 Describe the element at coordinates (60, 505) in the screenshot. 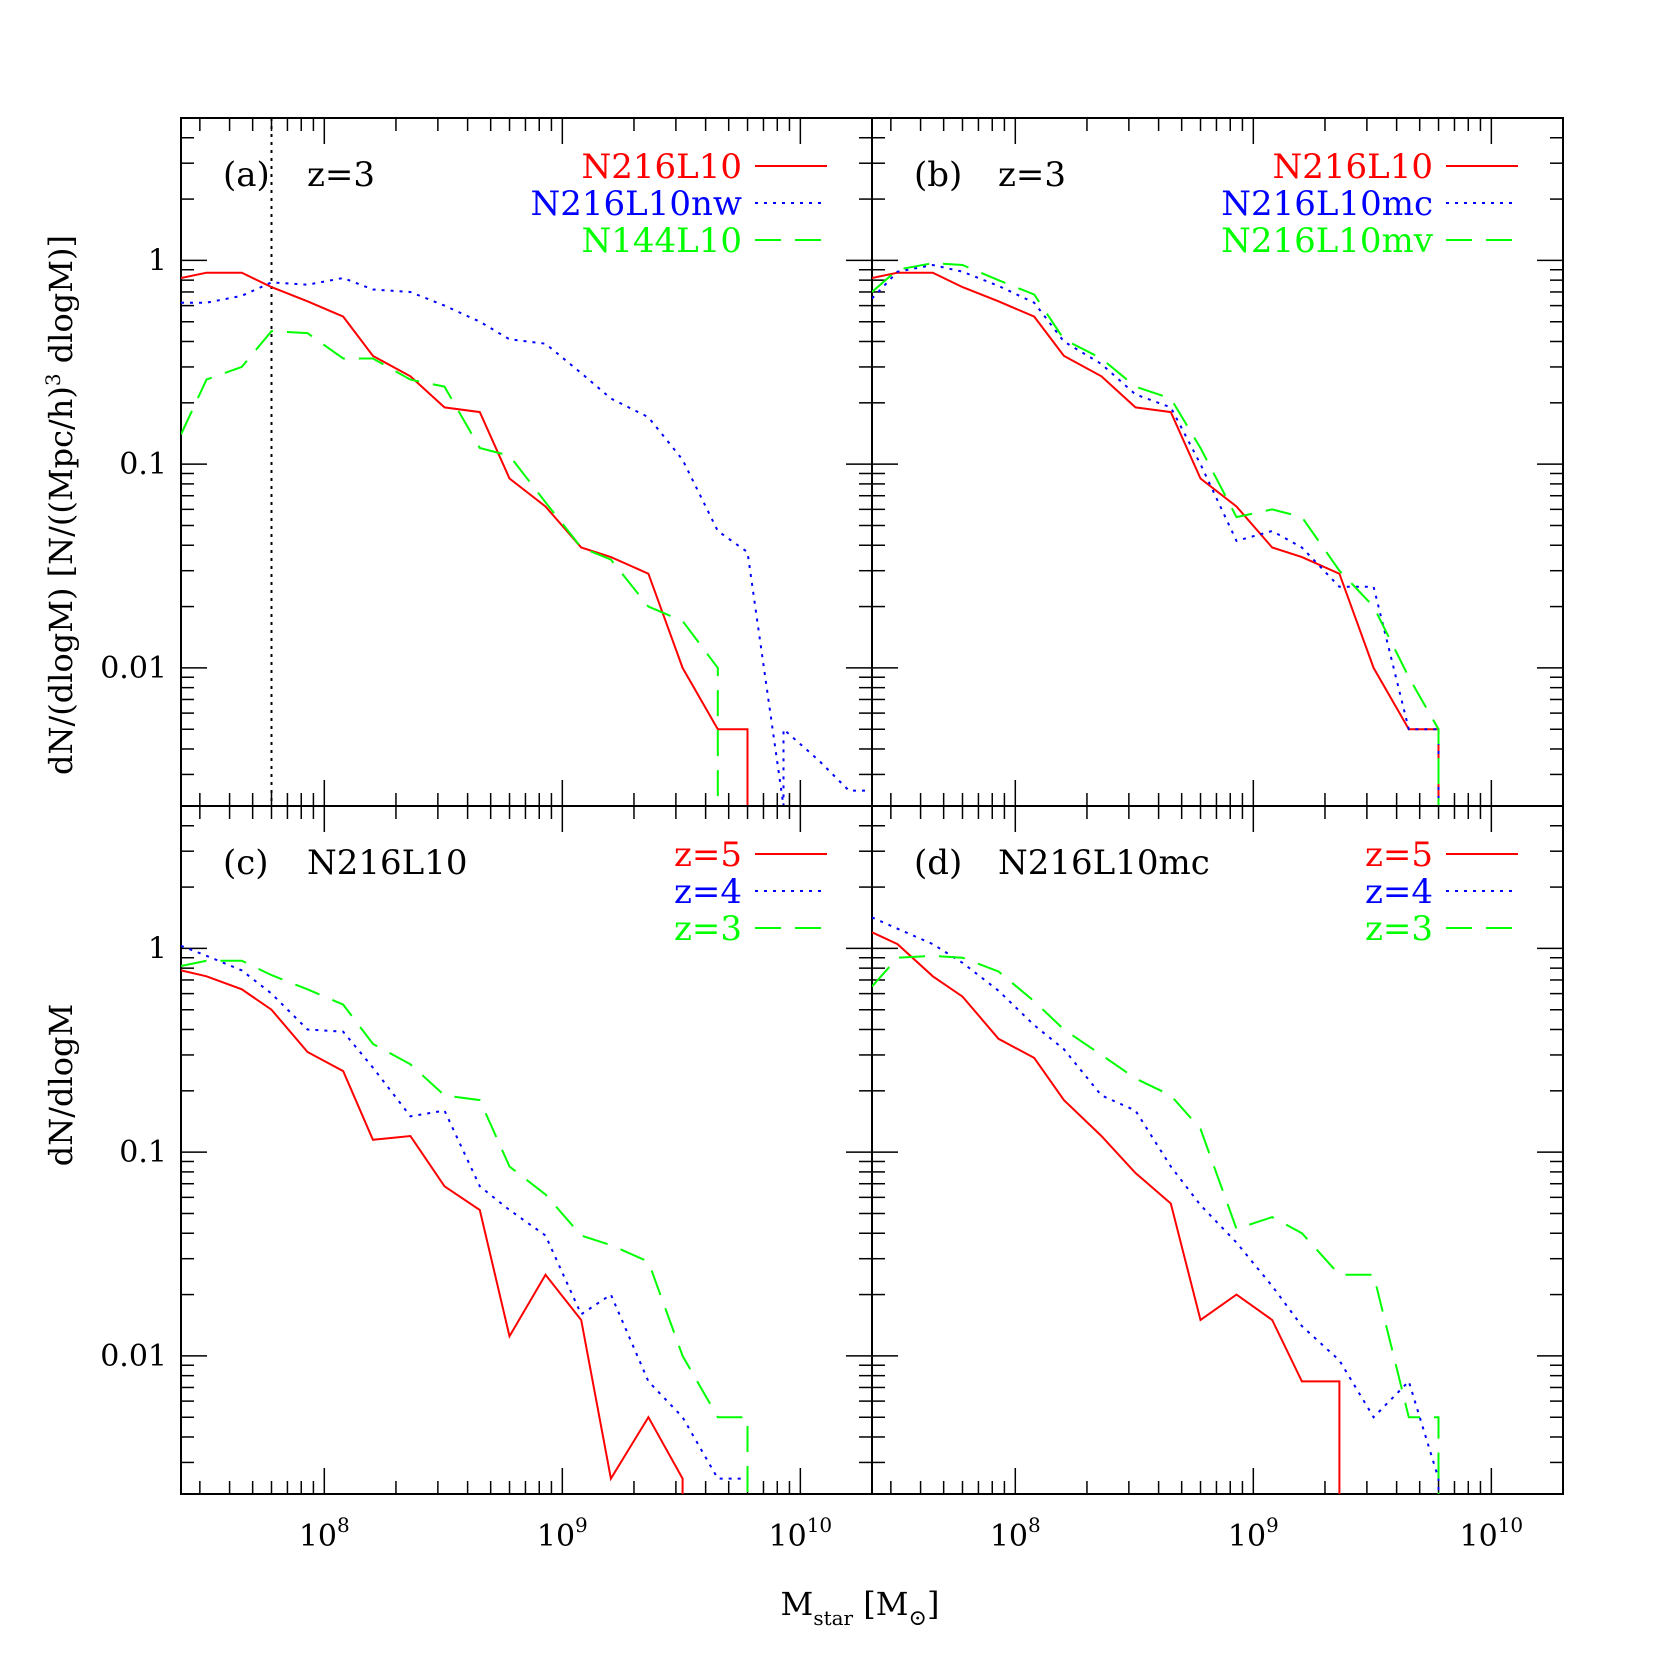

I see `y-axis-title-top: dN/(dlogM) [N/((Mpc/h)3 dlogM)]` at that location.